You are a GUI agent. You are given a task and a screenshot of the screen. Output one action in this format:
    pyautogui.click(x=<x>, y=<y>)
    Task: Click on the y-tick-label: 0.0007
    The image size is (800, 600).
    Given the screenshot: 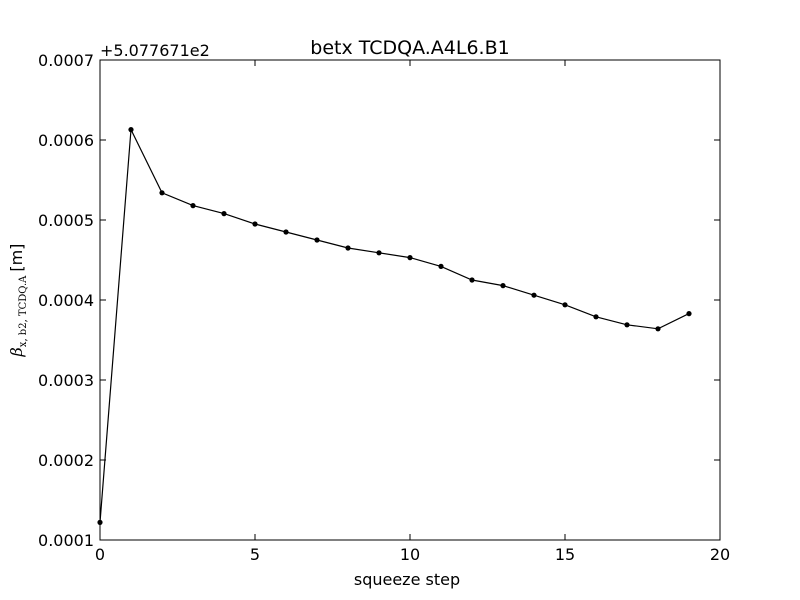 What is the action you would take?
    pyautogui.click(x=66, y=60)
    